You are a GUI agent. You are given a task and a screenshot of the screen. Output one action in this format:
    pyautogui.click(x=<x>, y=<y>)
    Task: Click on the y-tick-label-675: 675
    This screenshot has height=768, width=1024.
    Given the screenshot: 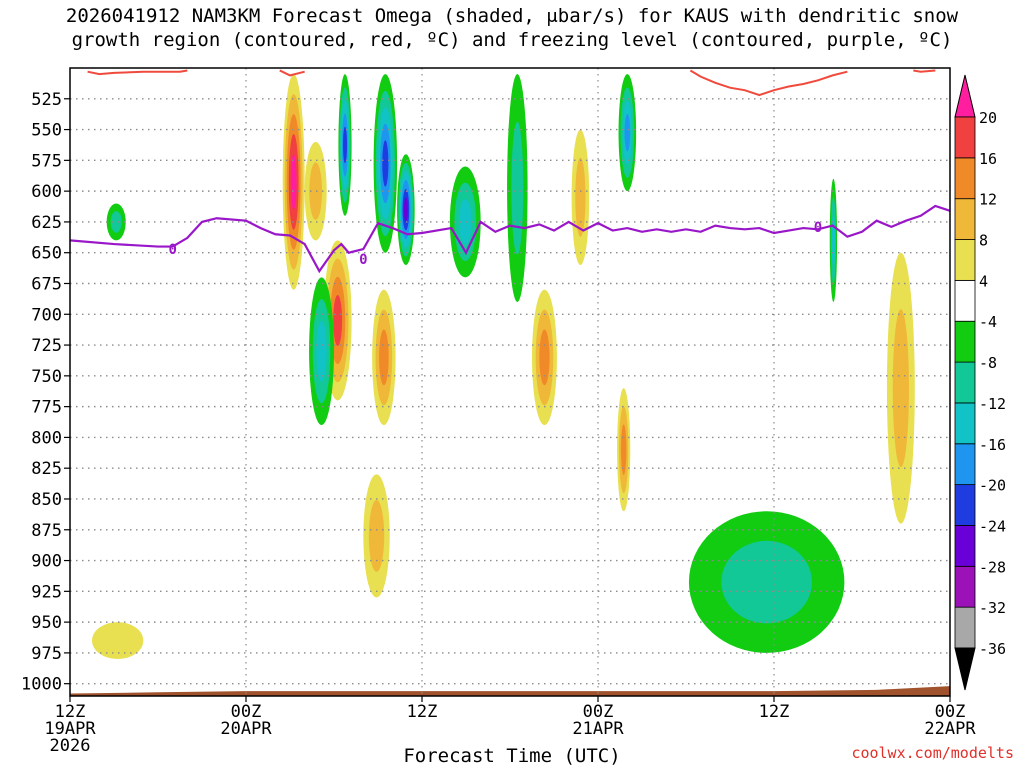 What is the action you would take?
    pyautogui.click(x=46, y=284)
    